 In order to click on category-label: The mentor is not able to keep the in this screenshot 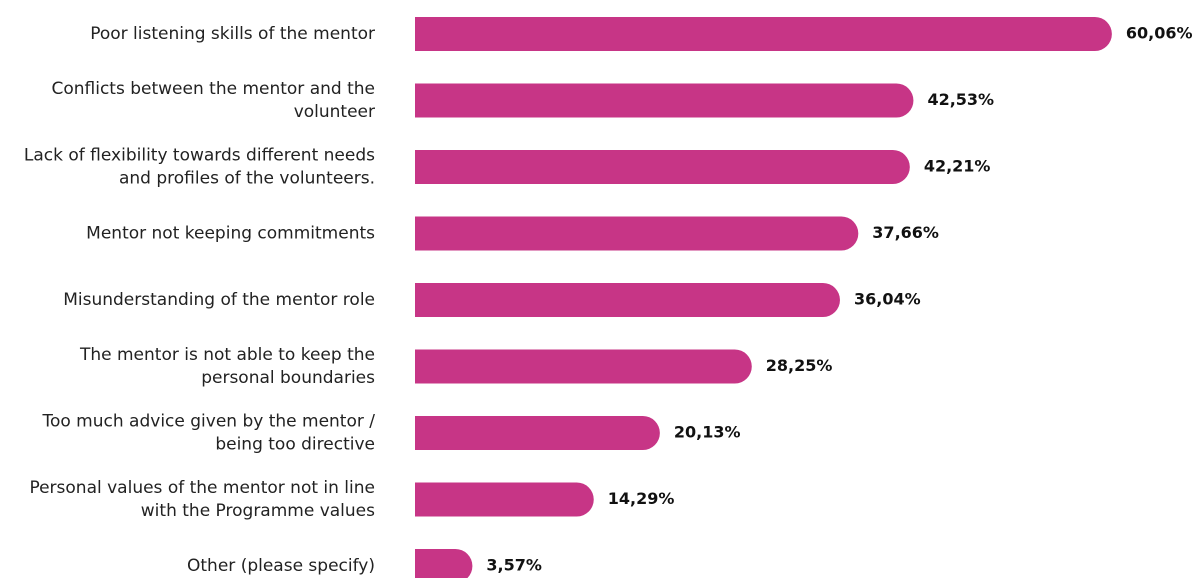, I will do `click(227, 355)`.